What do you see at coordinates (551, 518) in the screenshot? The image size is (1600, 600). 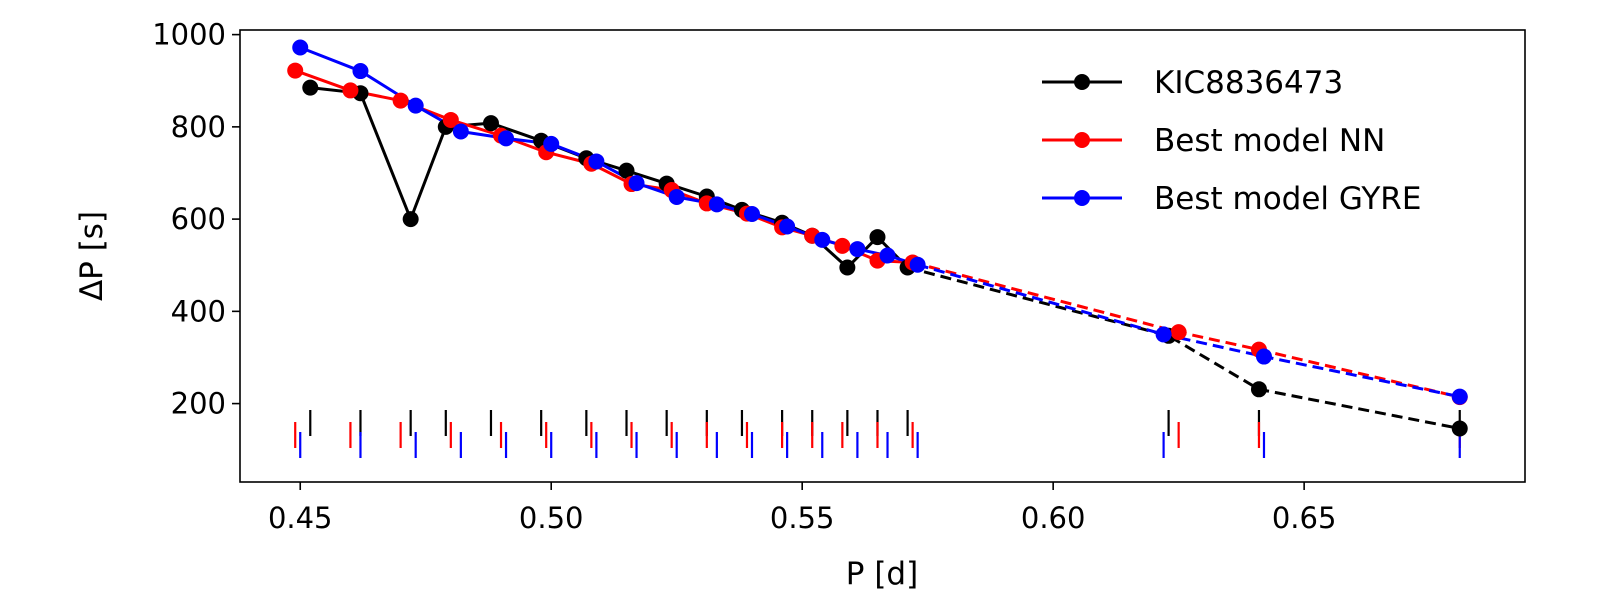 I see `x-tick-label: 0.50` at bounding box center [551, 518].